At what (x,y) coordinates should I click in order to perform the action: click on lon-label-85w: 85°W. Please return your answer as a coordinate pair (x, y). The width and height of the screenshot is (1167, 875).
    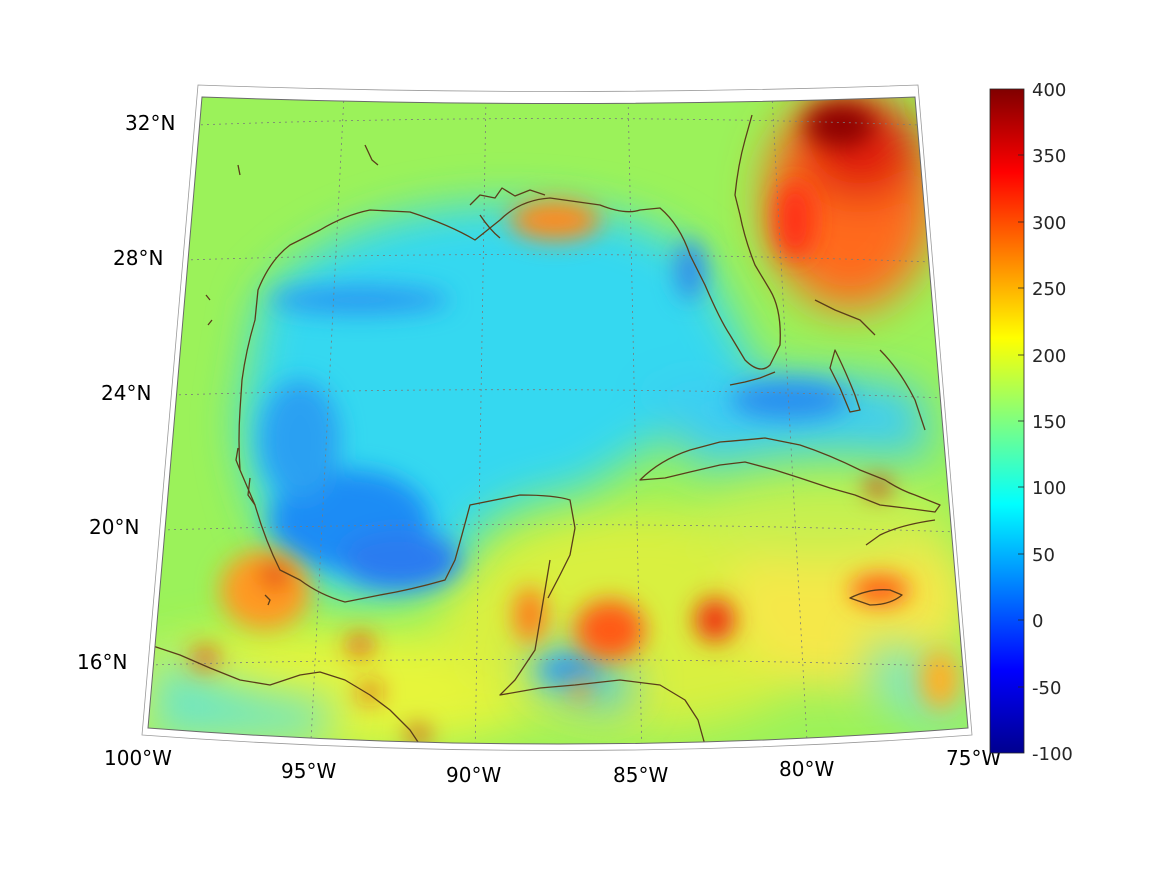
    Looking at the image, I should click on (640, 775).